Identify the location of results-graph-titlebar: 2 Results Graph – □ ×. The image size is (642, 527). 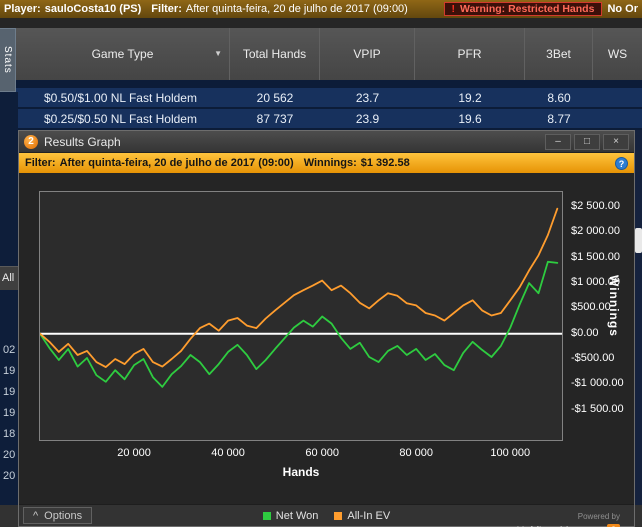
(326, 142).